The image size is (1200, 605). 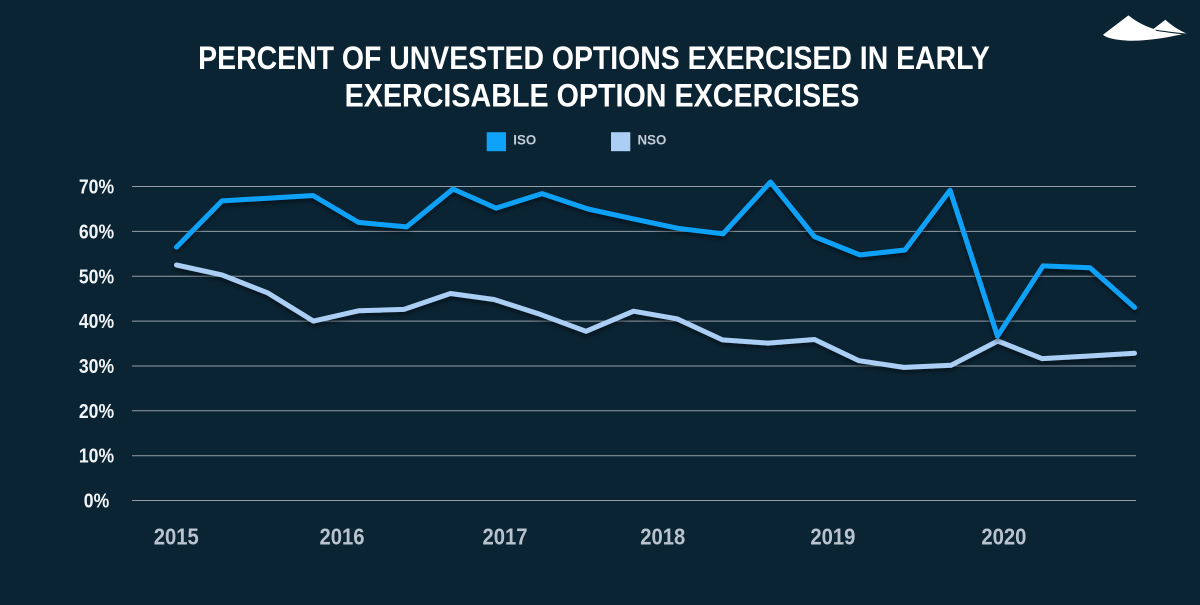 What do you see at coordinates (96, 231) in the screenshot?
I see `svg-text: 60%` at bounding box center [96, 231].